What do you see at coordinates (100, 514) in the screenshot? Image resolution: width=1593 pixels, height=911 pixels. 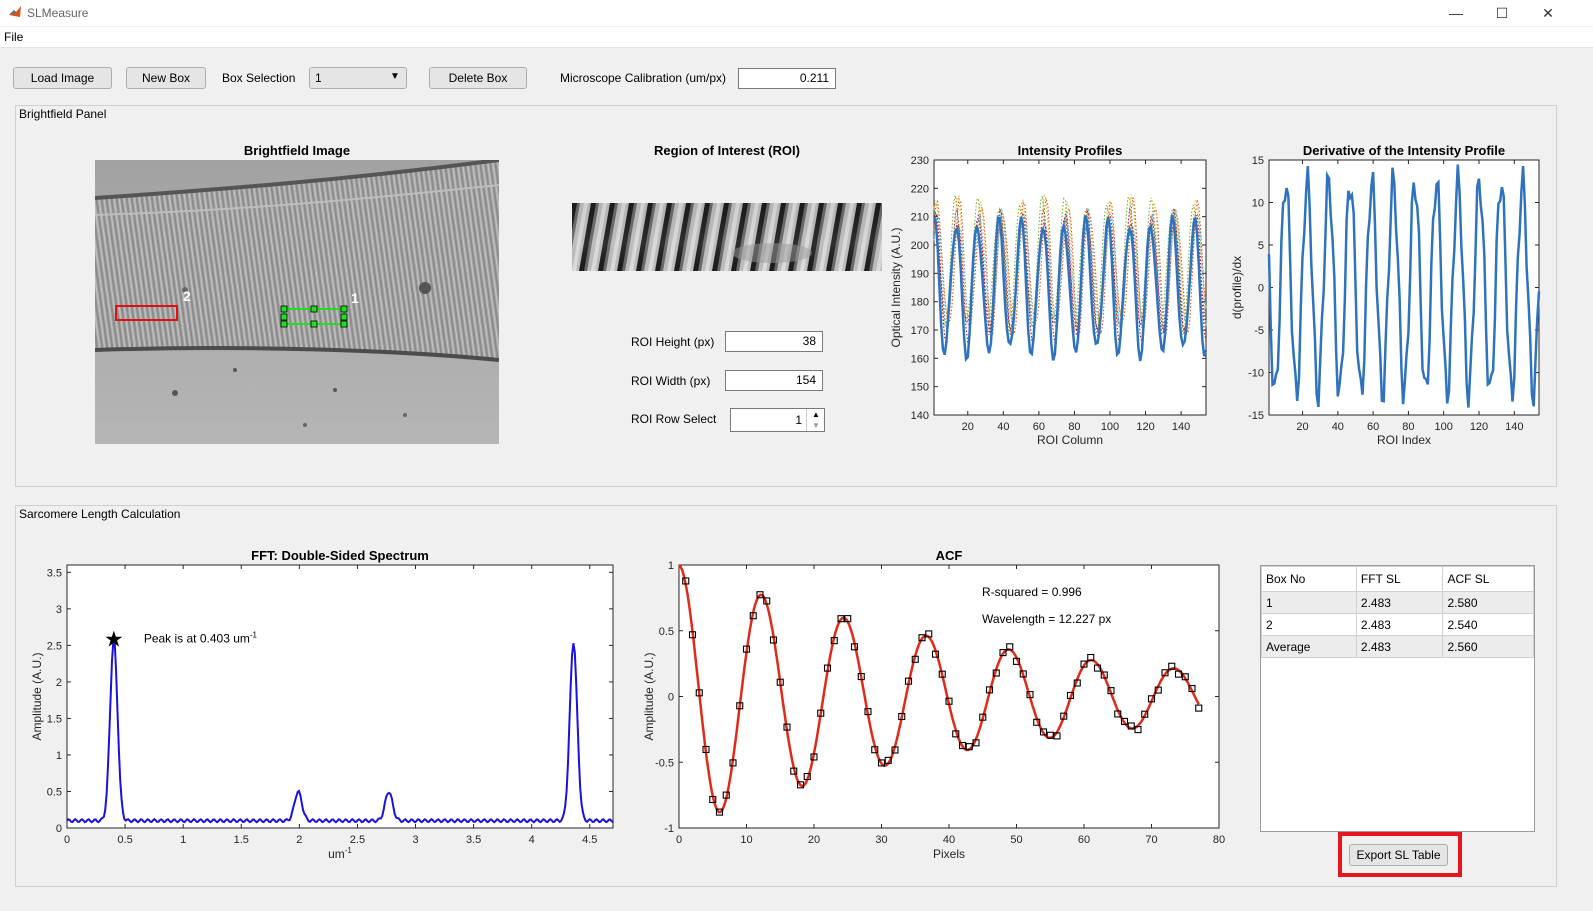 I see `sarcomere-panel-title: Sarcomere Length Calculation` at bounding box center [100, 514].